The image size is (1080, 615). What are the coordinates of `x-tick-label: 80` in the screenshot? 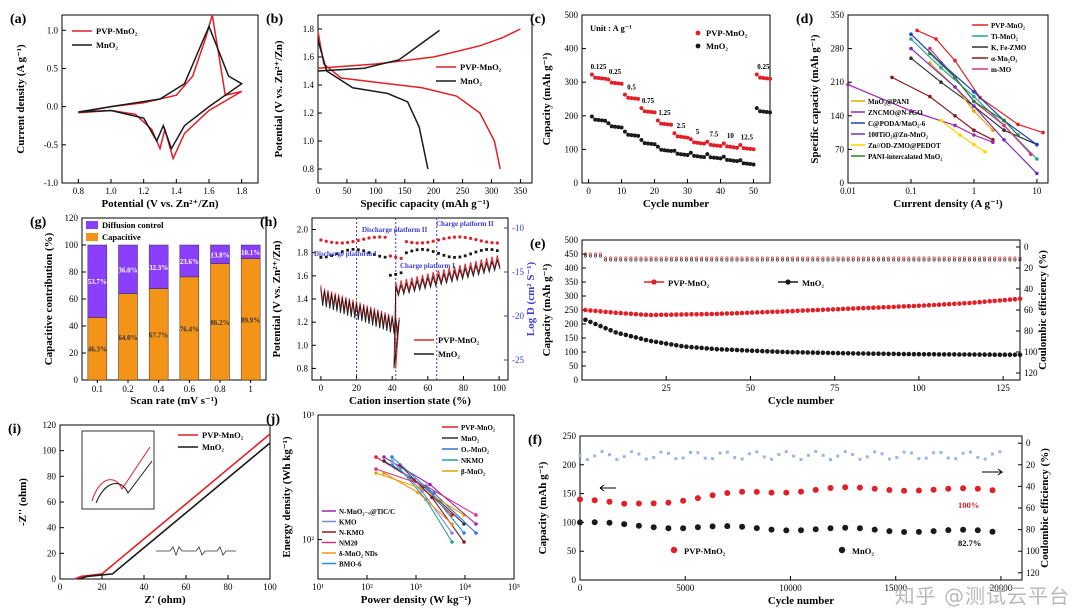 It's located at (464, 388).